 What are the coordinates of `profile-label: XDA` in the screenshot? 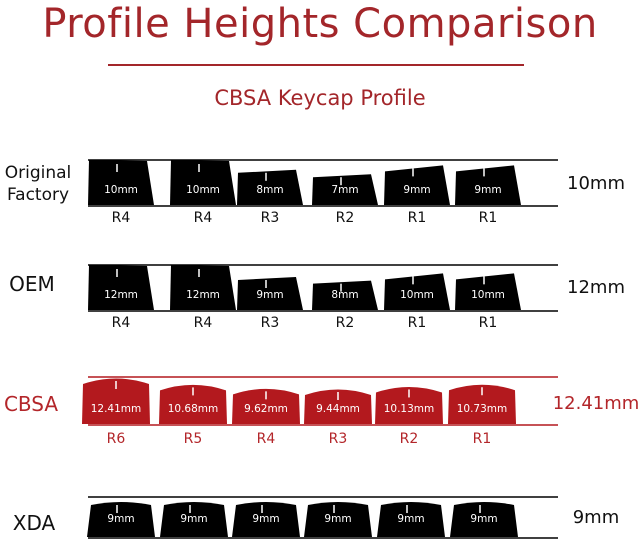 It's located at (34, 523).